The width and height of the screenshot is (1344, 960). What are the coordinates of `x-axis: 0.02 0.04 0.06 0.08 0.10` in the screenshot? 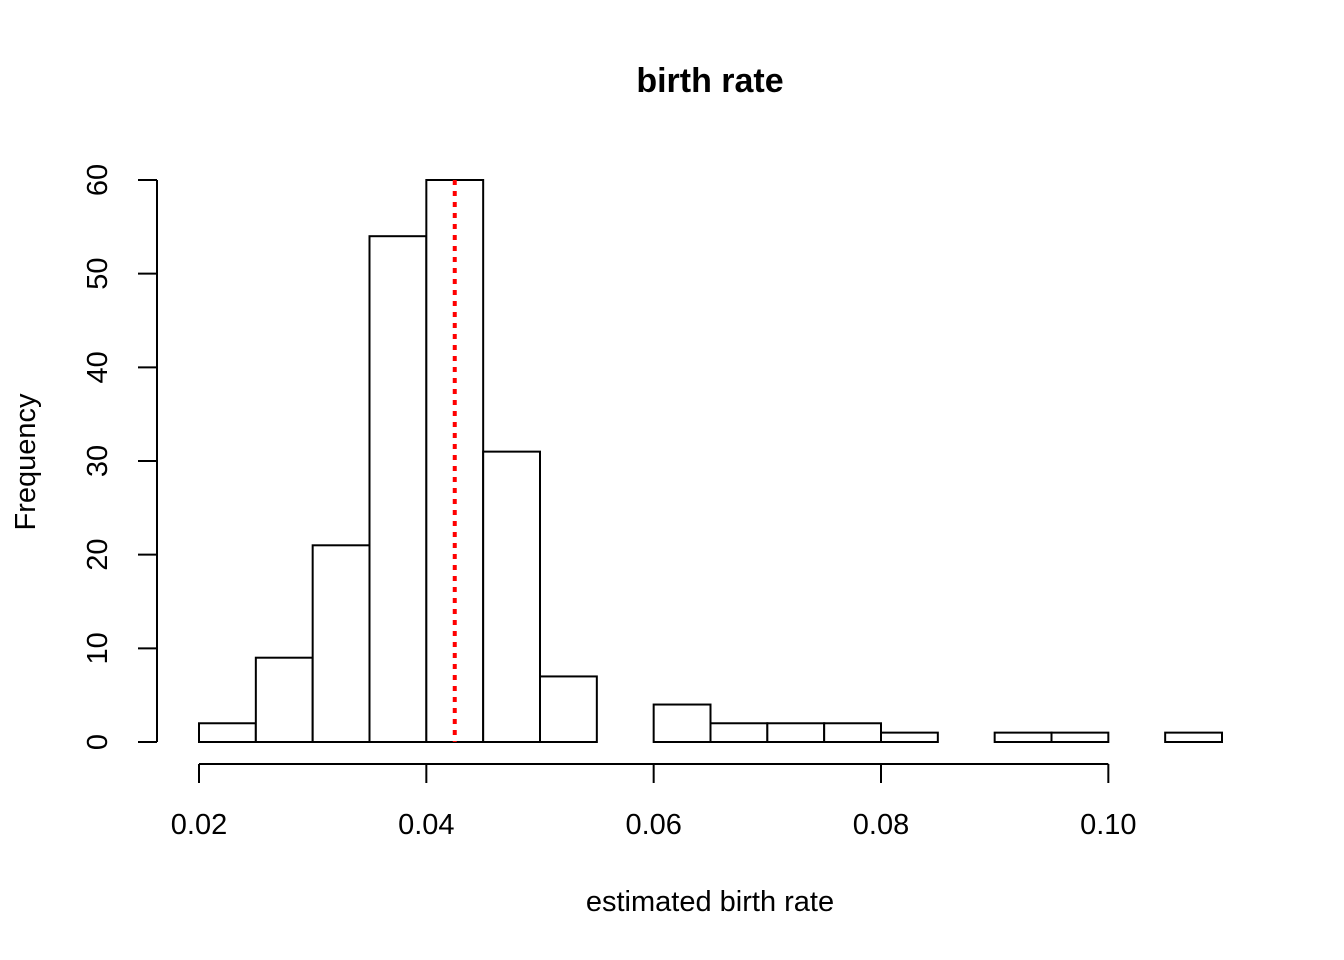 It's located at (654, 802).